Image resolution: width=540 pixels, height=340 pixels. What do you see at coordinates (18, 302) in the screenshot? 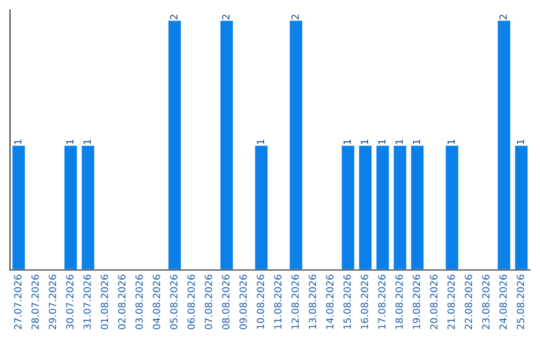
I see `x-tick-label: 27.07.2026` at bounding box center [18, 302].